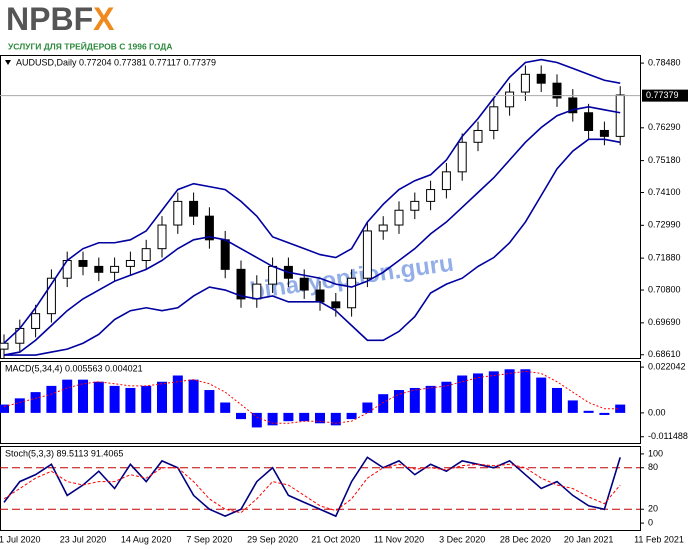 The width and height of the screenshot is (691, 549). Describe the element at coordinates (312, 397) in the screenshot. I see `signal-line` at that location.